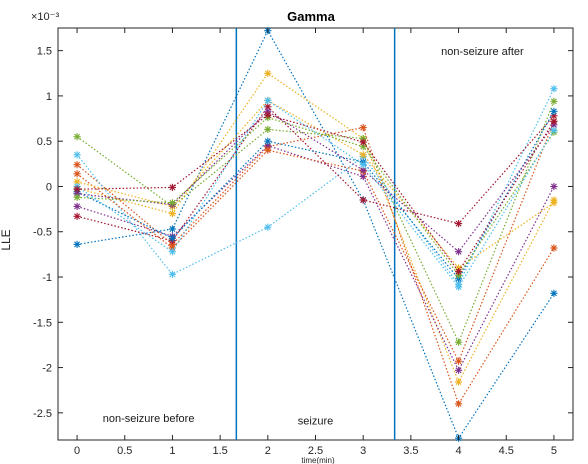  What do you see at coordinates (45, 17) in the screenshot?
I see `y-axis-exponent: ×10⁻³` at bounding box center [45, 17].